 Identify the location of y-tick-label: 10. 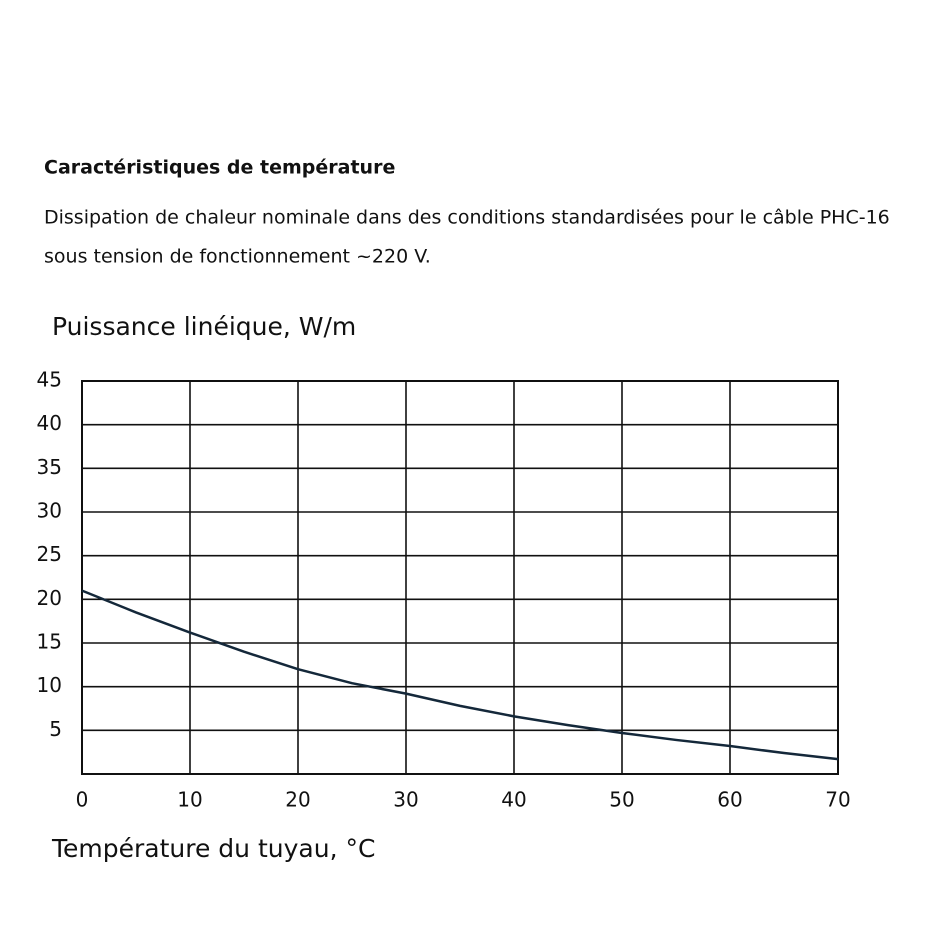
(49, 685).